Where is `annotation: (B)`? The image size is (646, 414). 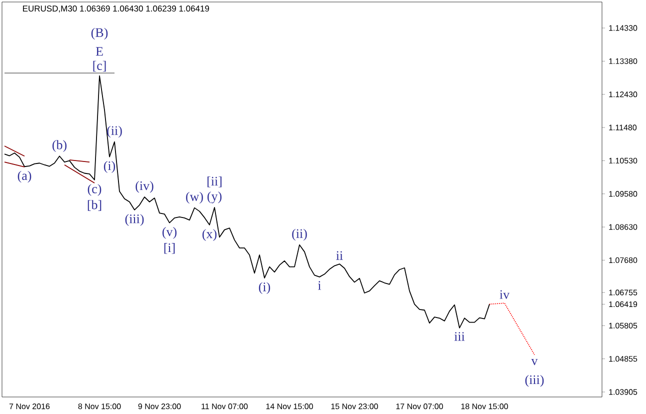
annotation: (B) is located at coordinates (99, 34).